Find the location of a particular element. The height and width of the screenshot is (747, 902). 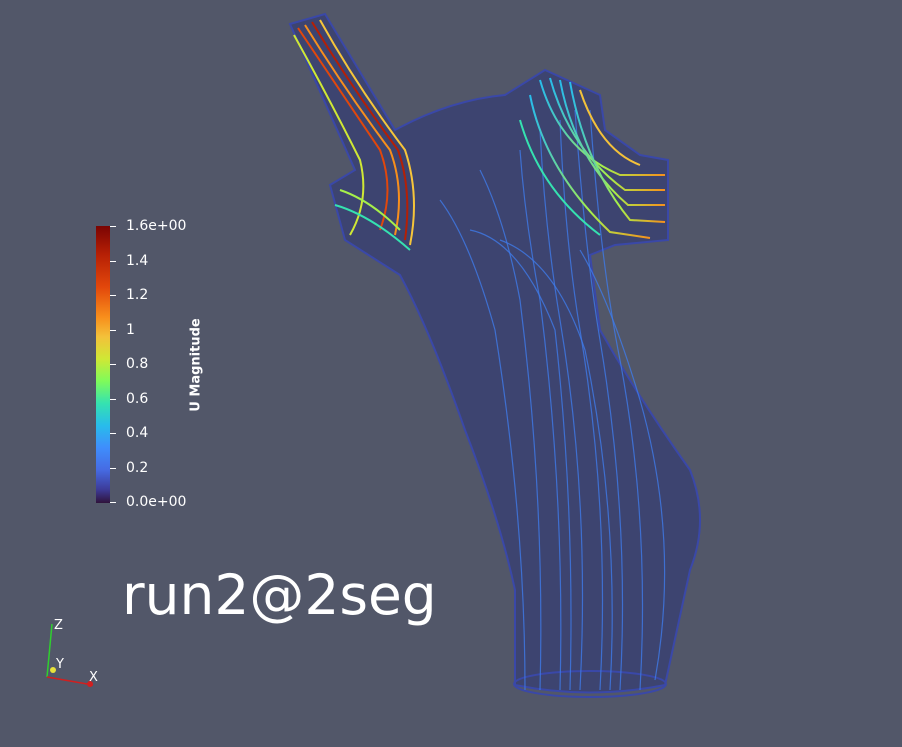

axes-glyph is located at coordinates (70, 655).